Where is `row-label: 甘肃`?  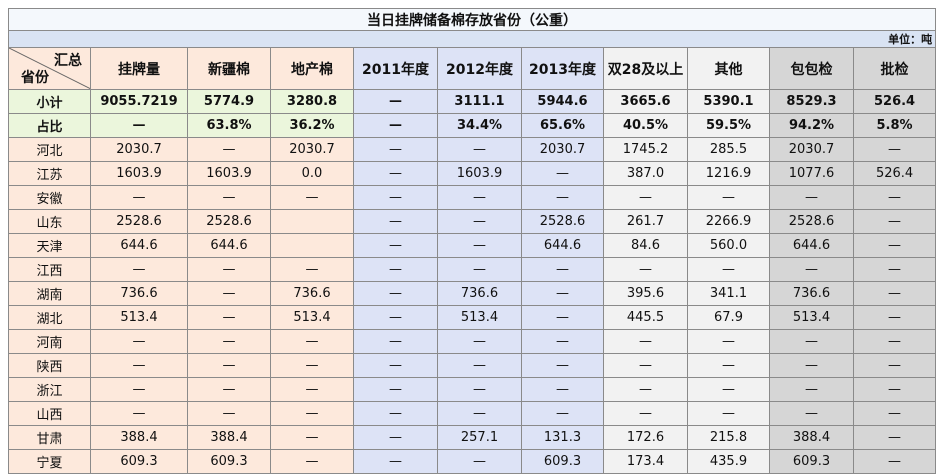 row-label: 甘肃 is located at coordinates (49, 437).